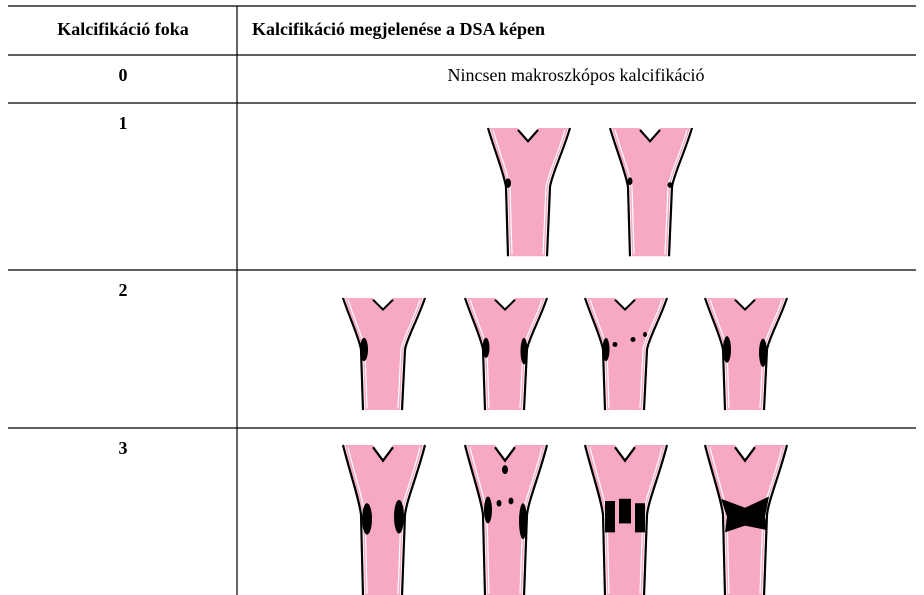 This screenshot has width=924, height=595. Describe the element at coordinates (576, 75) in the screenshot. I see `description: Nincsen makroszkópos kalcifikáció` at that location.